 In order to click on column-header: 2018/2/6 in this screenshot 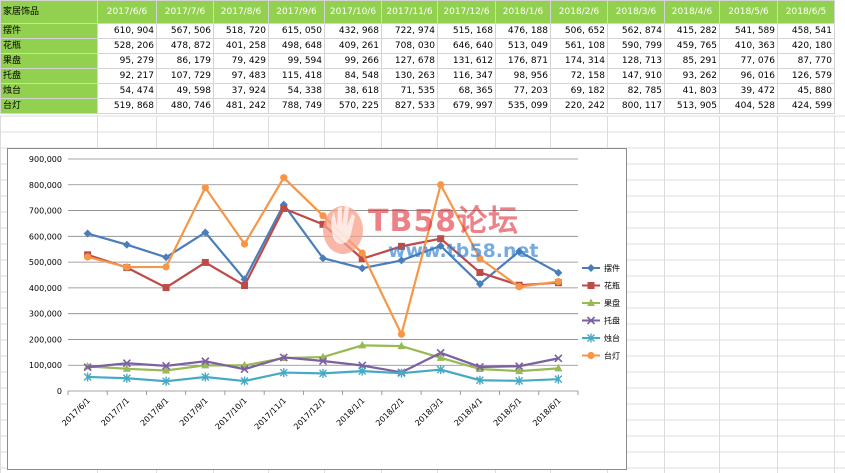, I will do `click(579, 12)`.